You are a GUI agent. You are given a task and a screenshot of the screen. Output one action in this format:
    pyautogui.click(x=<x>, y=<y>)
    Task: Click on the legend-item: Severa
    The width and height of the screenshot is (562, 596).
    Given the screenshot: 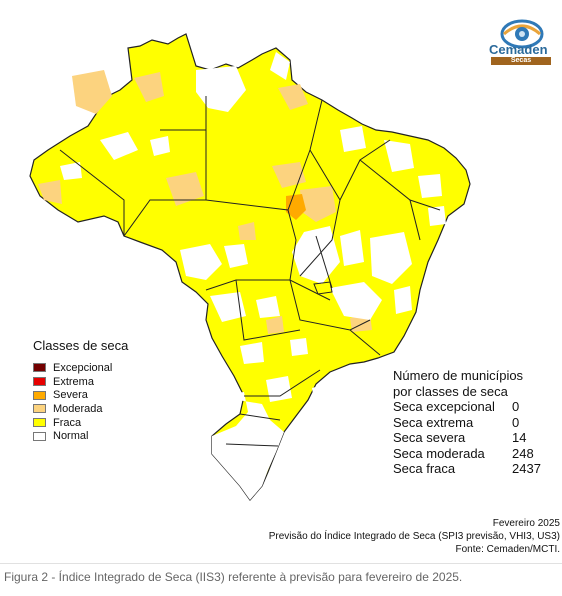 What is the action you would take?
    pyautogui.click(x=80, y=395)
    